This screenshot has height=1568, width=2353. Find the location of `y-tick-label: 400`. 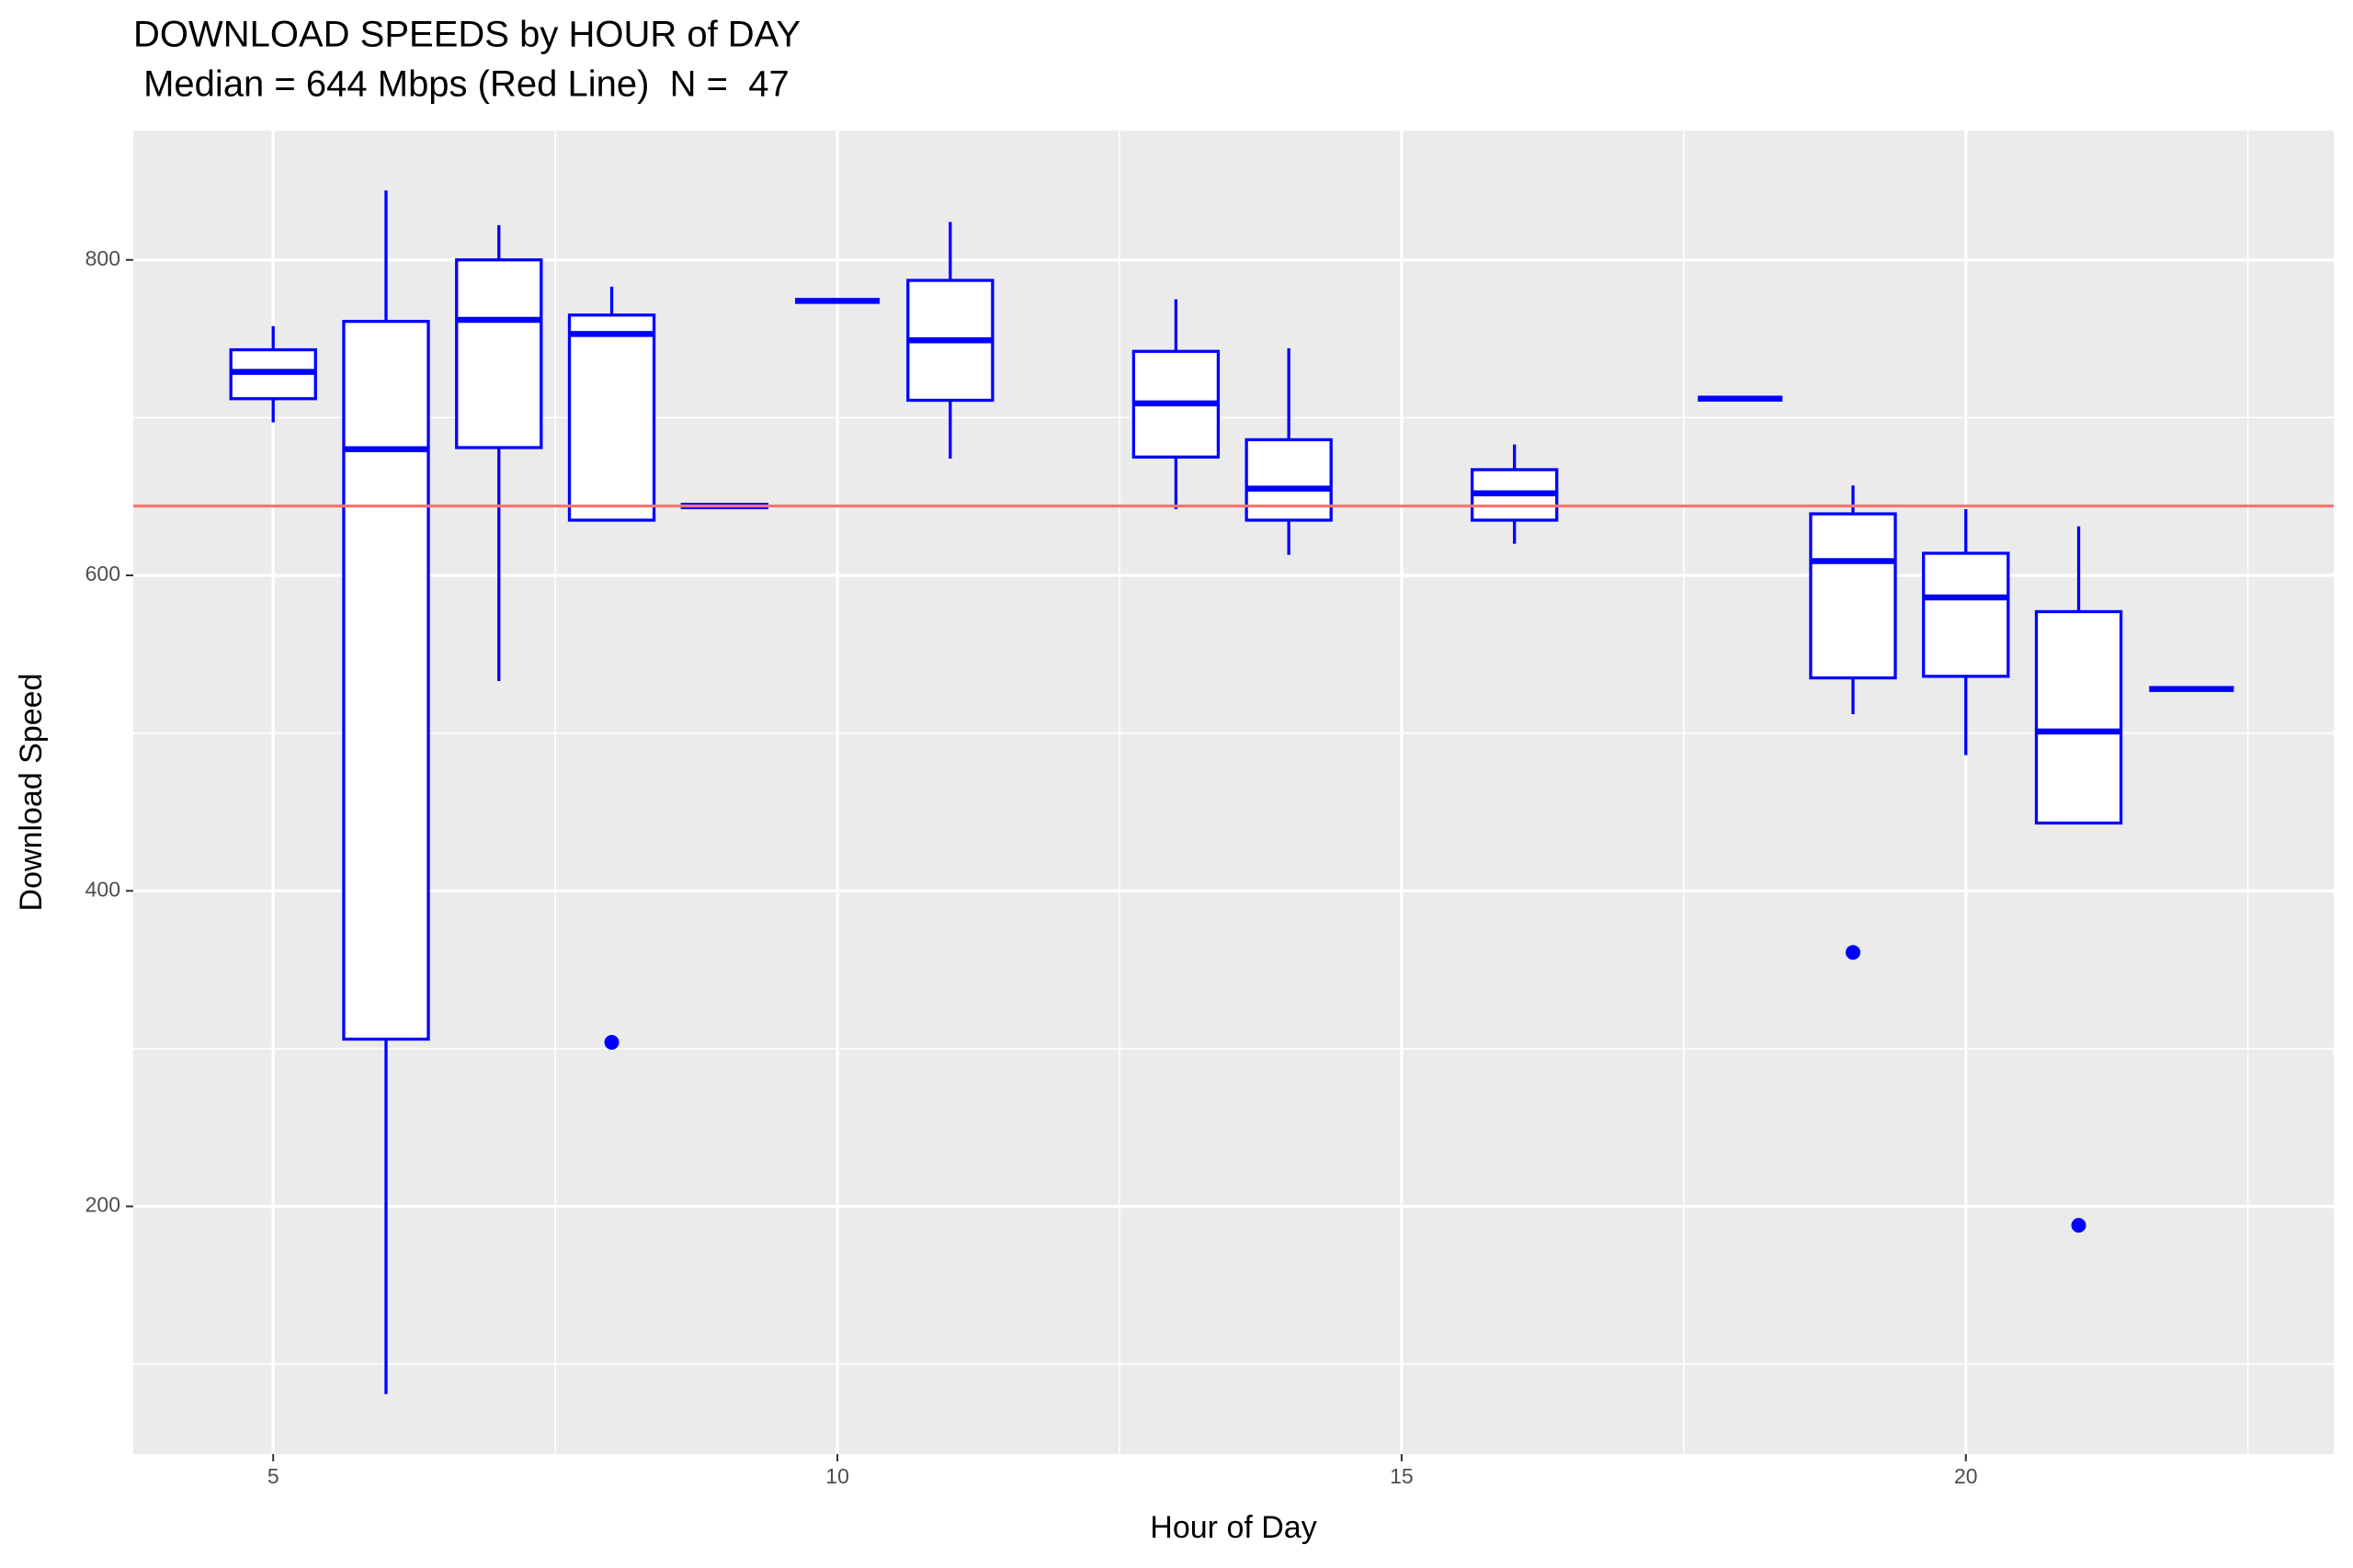

y-tick-label: 400 is located at coordinates (102, 889).